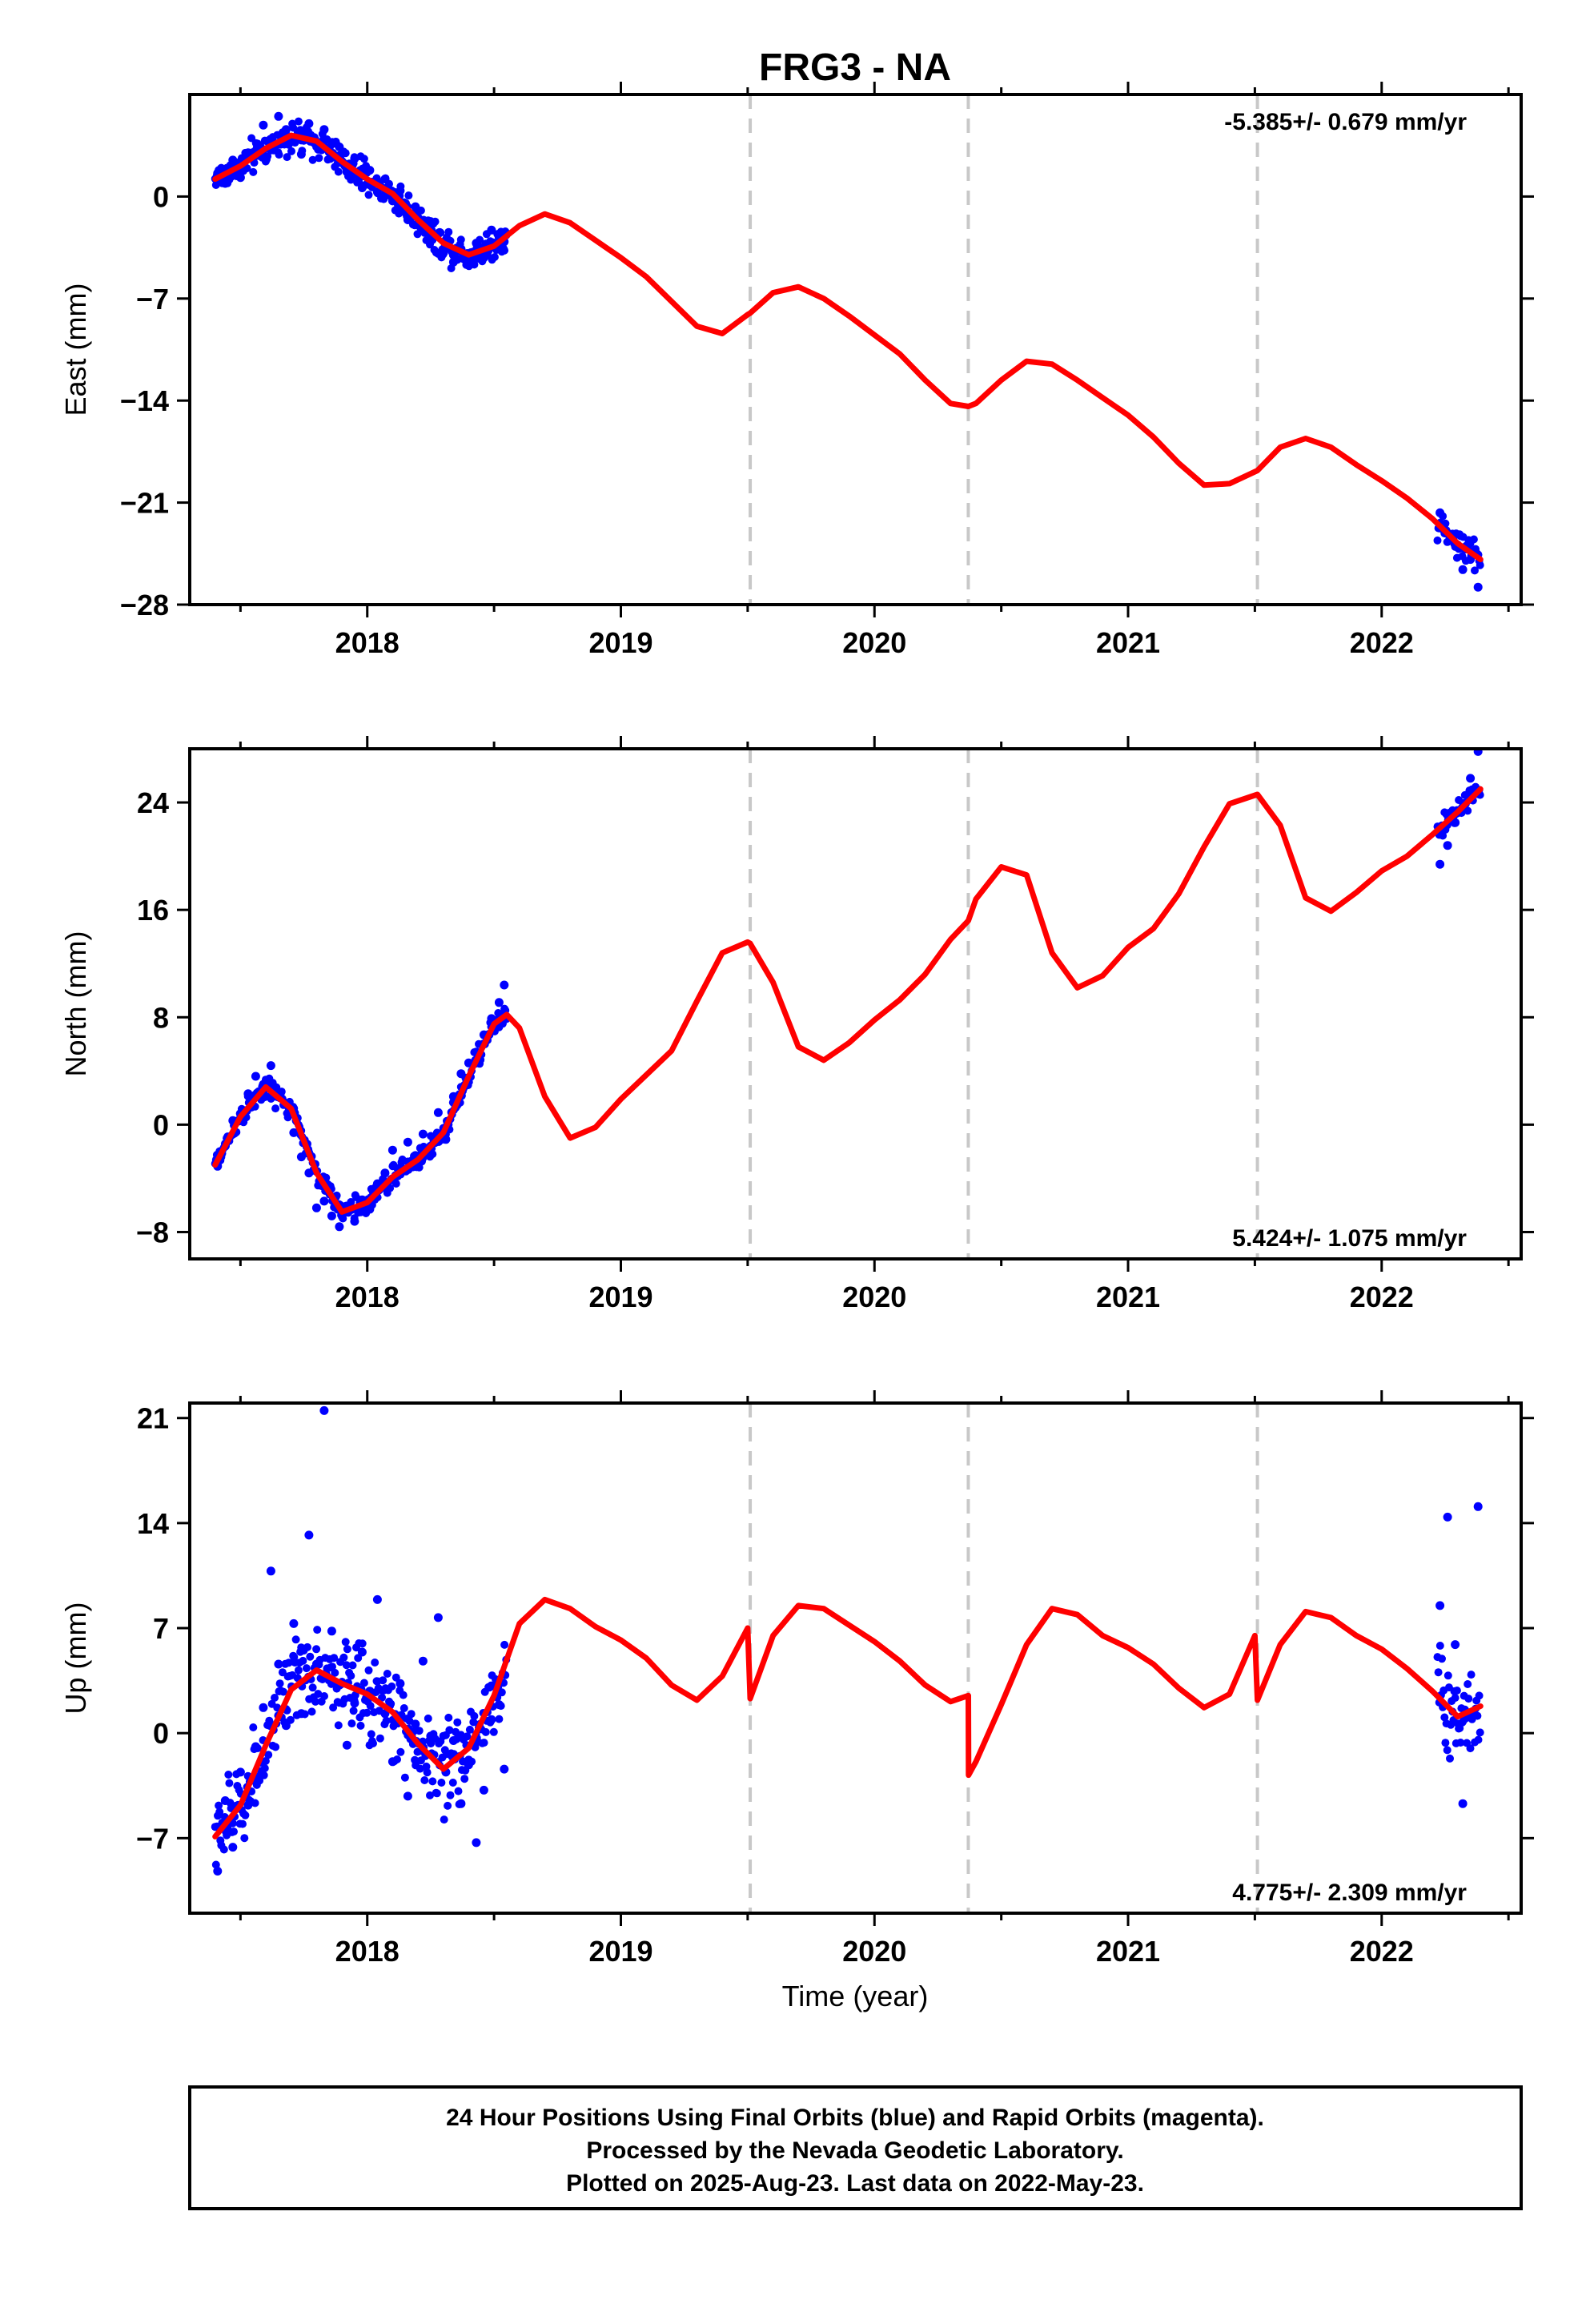 This screenshot has height=2324, width=1582. I want to click on y-tick-label: −14, so click(144, 400).